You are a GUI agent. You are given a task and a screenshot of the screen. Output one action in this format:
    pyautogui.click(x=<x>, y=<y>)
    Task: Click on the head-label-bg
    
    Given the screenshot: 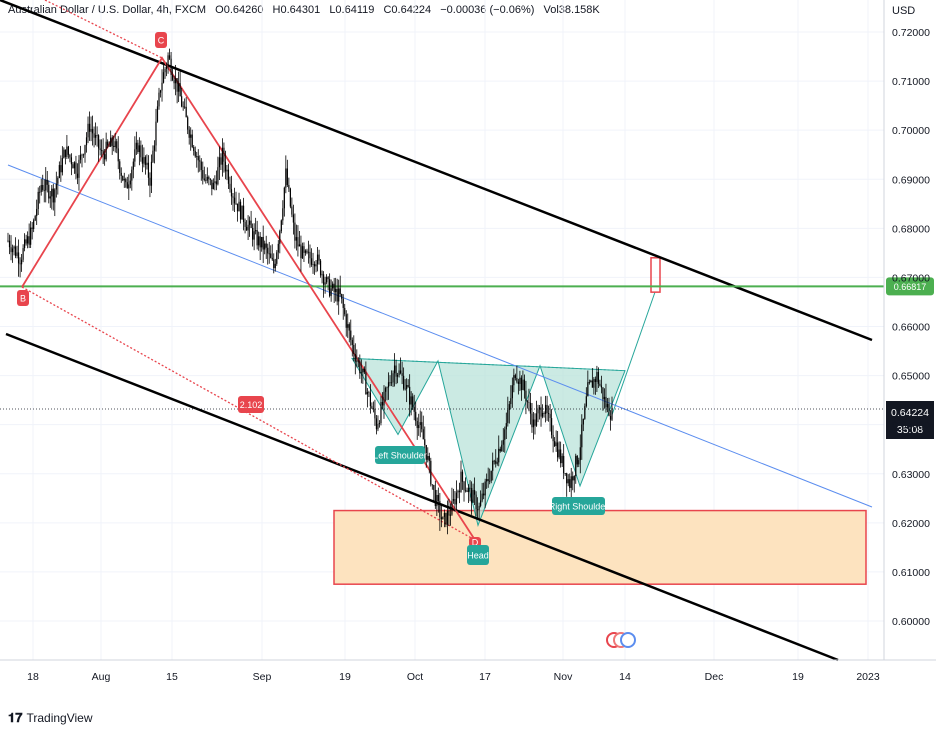 What is the action you would take?
    pyautogui.click(x=478, y=555)
    